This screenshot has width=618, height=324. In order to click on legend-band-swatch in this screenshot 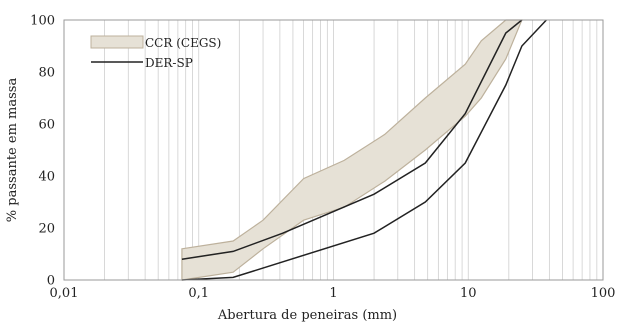, I will do `click(117, 42)`.